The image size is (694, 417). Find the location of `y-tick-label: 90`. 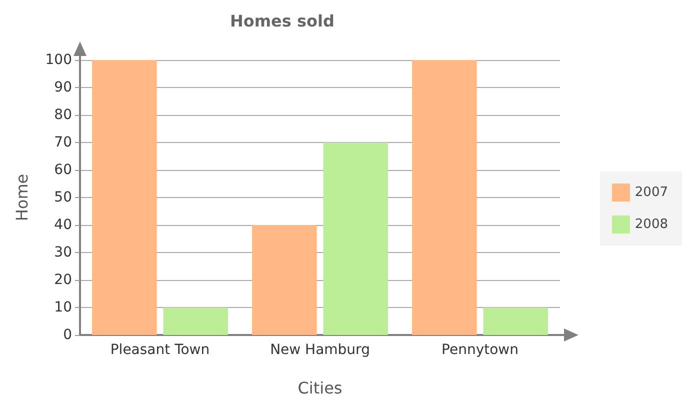

y-tick-label: 90 is located at coordinates (63, 88).